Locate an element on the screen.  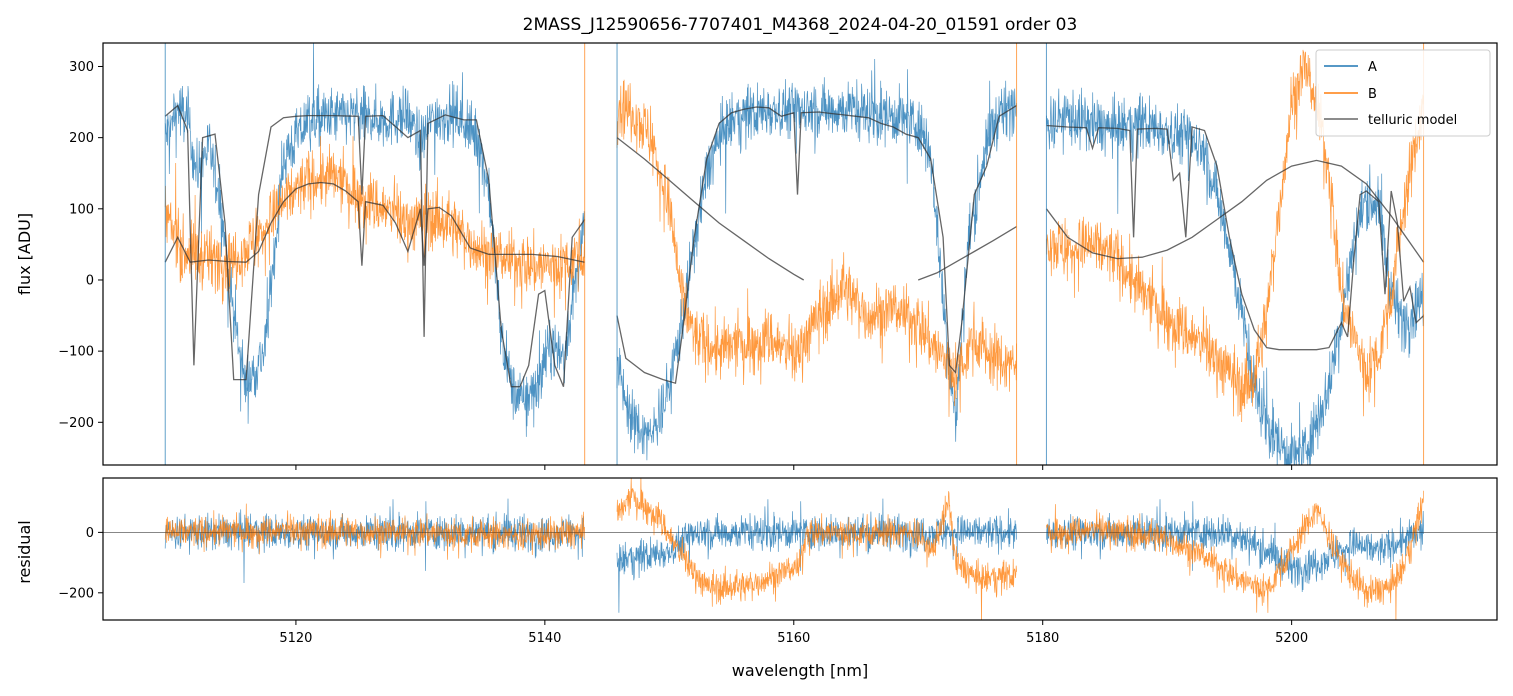
residual-y-tick-label: −200 is located at coordinates (76, 593).